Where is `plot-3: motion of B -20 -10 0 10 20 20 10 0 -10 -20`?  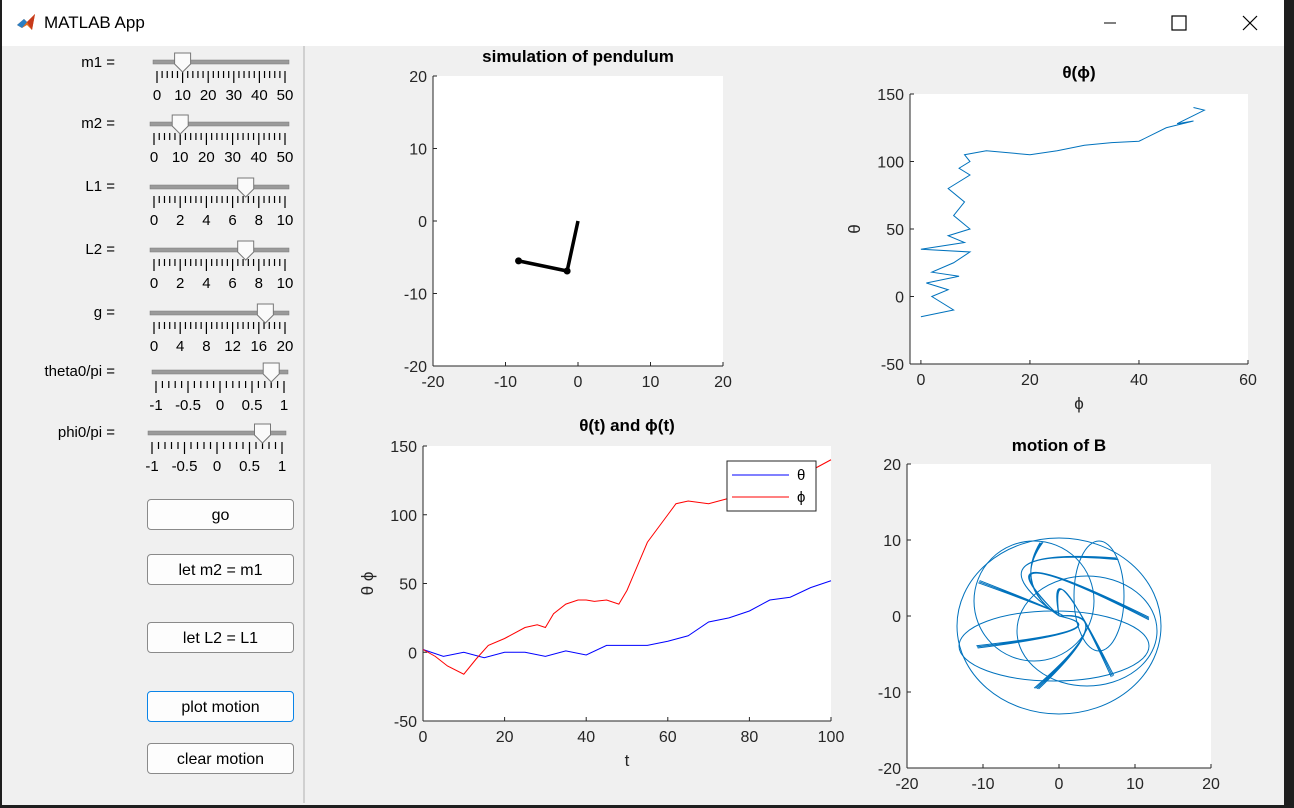 plot-3: motion of B -20 -10 0 10 20 20 10 0 -10 -20 is located at coordinates (1049, 614).